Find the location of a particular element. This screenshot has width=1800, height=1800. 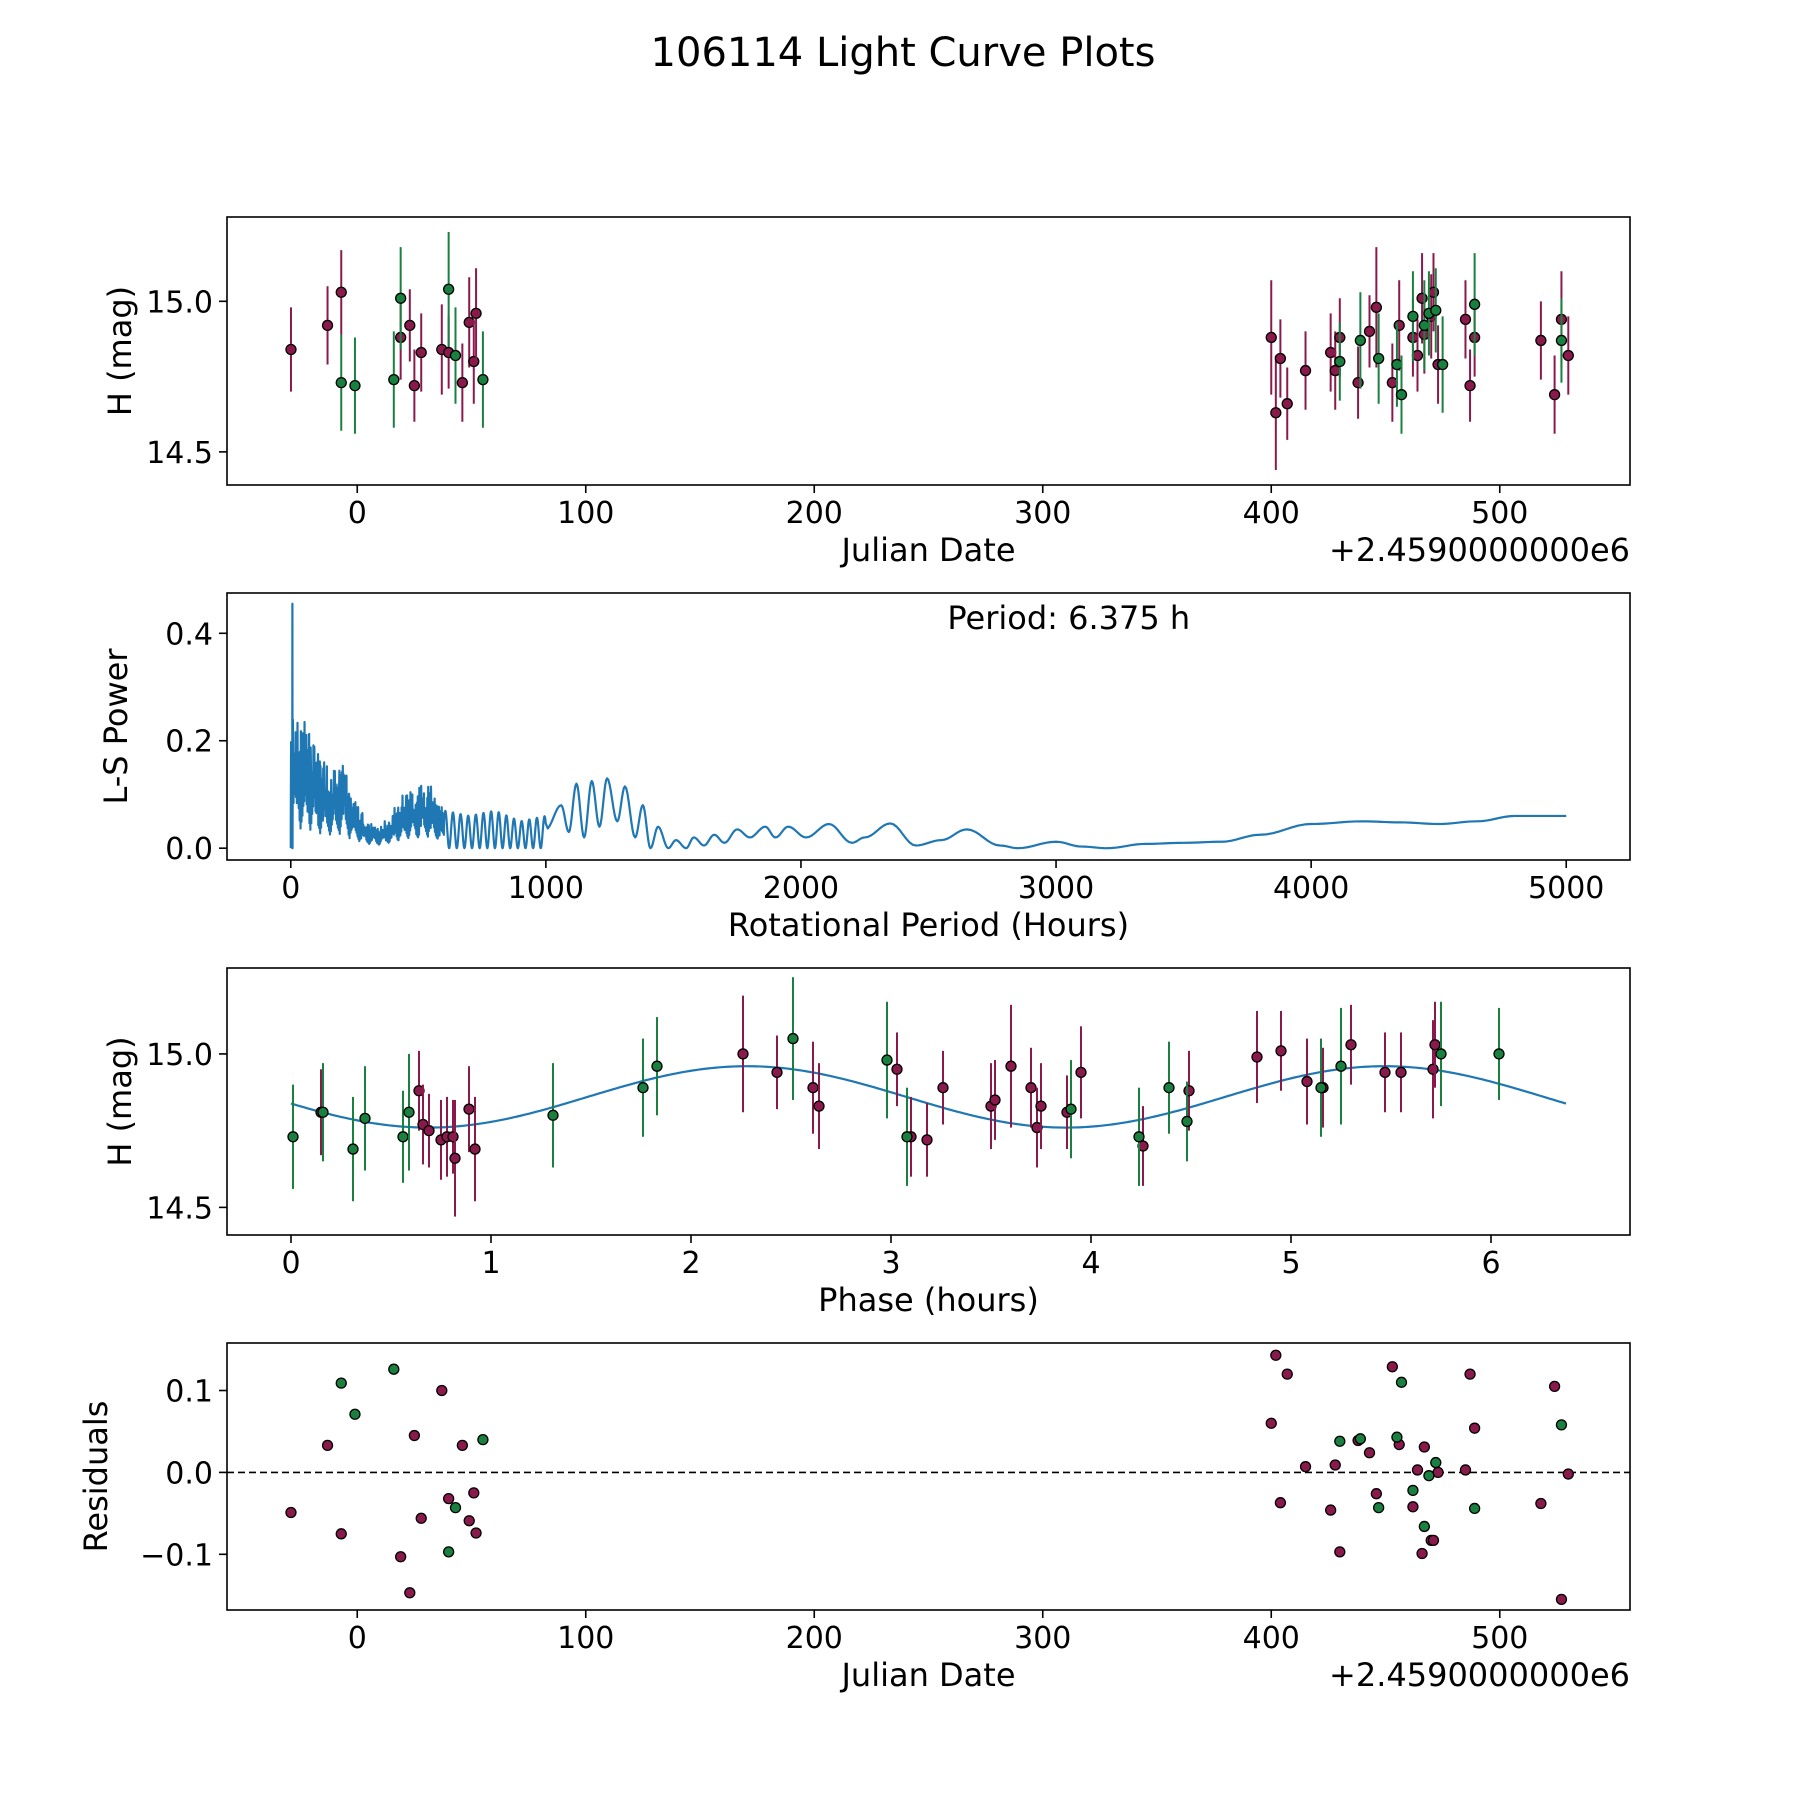

plot-area-phased is located at coordinates (927, 1097).